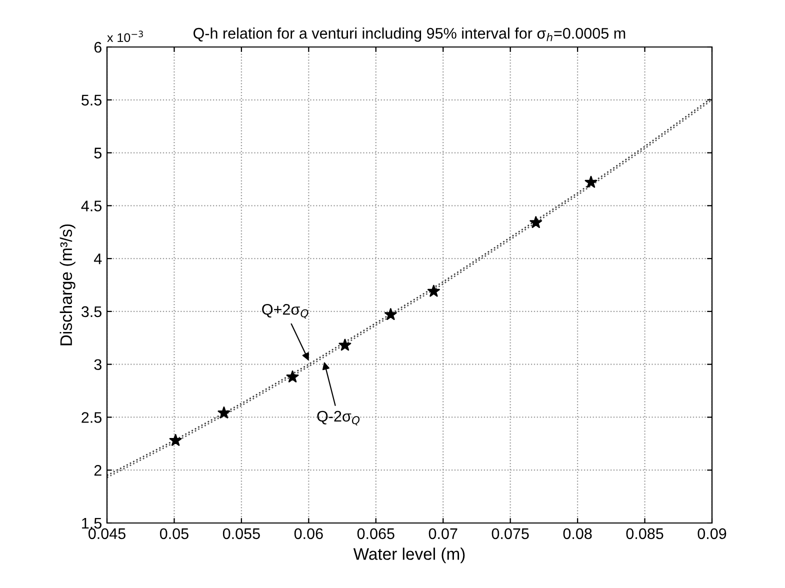 Image resolution: width=785 pixels, height=588 pixels. What do you see at coordinates (410, 35) in the screenshot?
I see `chart-title: Q-h relation for a venturi including 95% interval for σ$_{h}$=0.0005 m` at bounding box center [410, 35].